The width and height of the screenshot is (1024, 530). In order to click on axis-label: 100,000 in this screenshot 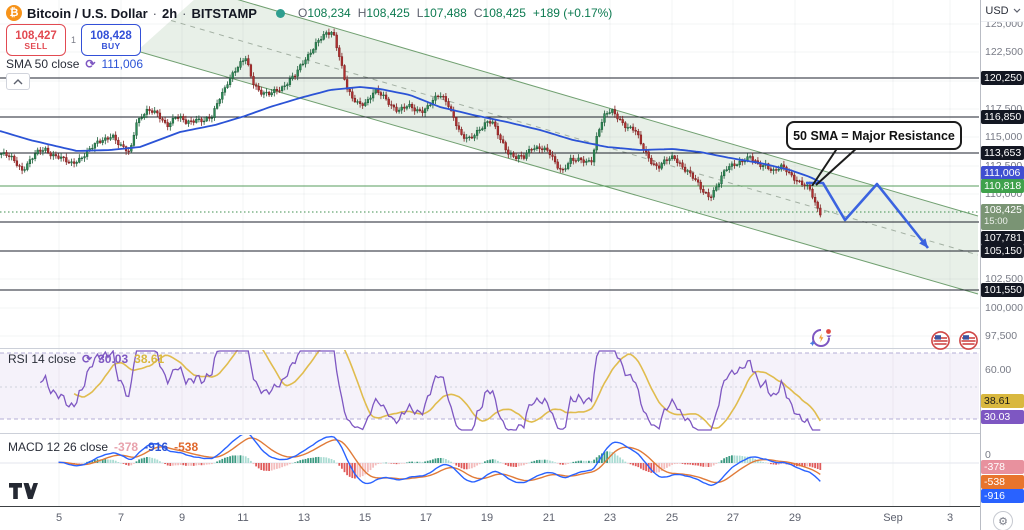, I will do `click(1004, 308)`.